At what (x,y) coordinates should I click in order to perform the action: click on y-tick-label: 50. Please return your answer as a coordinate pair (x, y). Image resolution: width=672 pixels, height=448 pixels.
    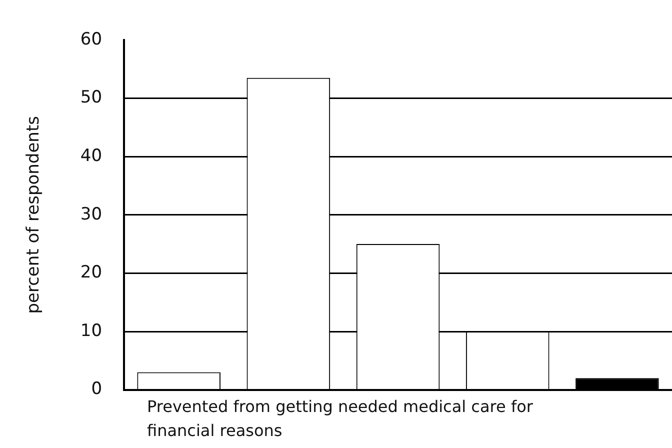
    Looking at the image, I should click on (91, 98).